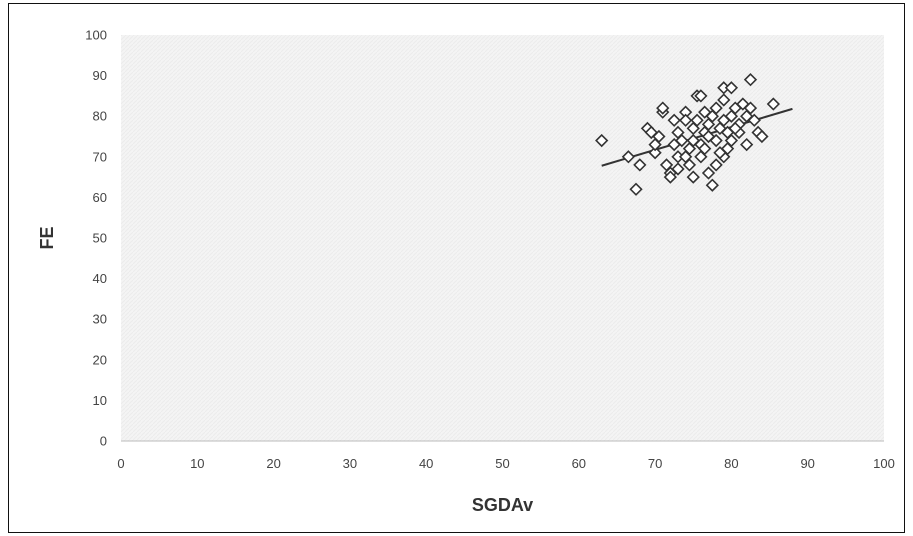 The height and width of the screenshot is (536, 913). Describe the element at coordinates (350, 463) in the screenshot. I see `x-tick-label: 30` at that location.